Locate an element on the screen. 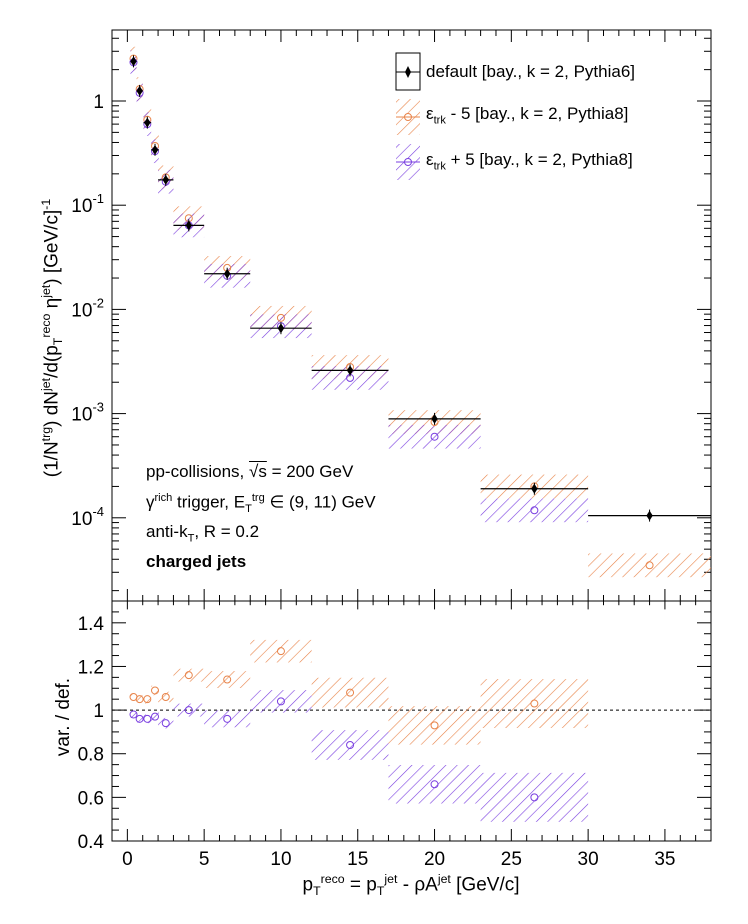 This screenshot has width=748, height=924. y-tick-label: 10⁻² is located at coordinates (87, 308).